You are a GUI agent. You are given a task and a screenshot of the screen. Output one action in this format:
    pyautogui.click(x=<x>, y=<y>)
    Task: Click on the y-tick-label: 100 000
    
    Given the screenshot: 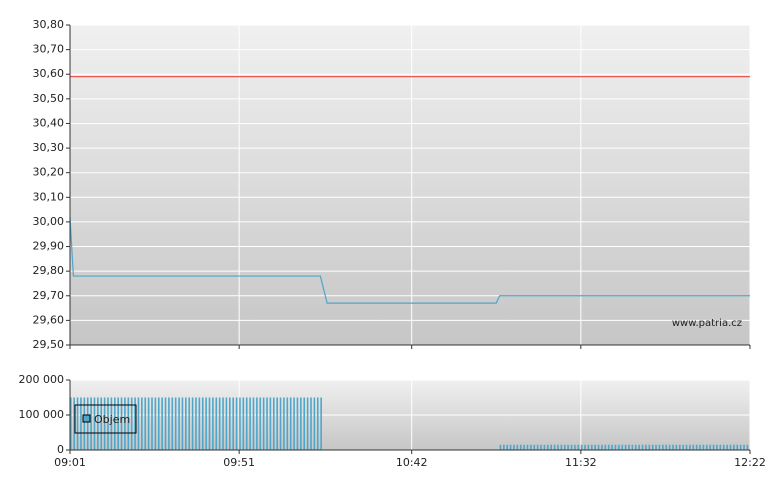 What is the action you would take?
    pyautogui.click(x=42, y=414)
    